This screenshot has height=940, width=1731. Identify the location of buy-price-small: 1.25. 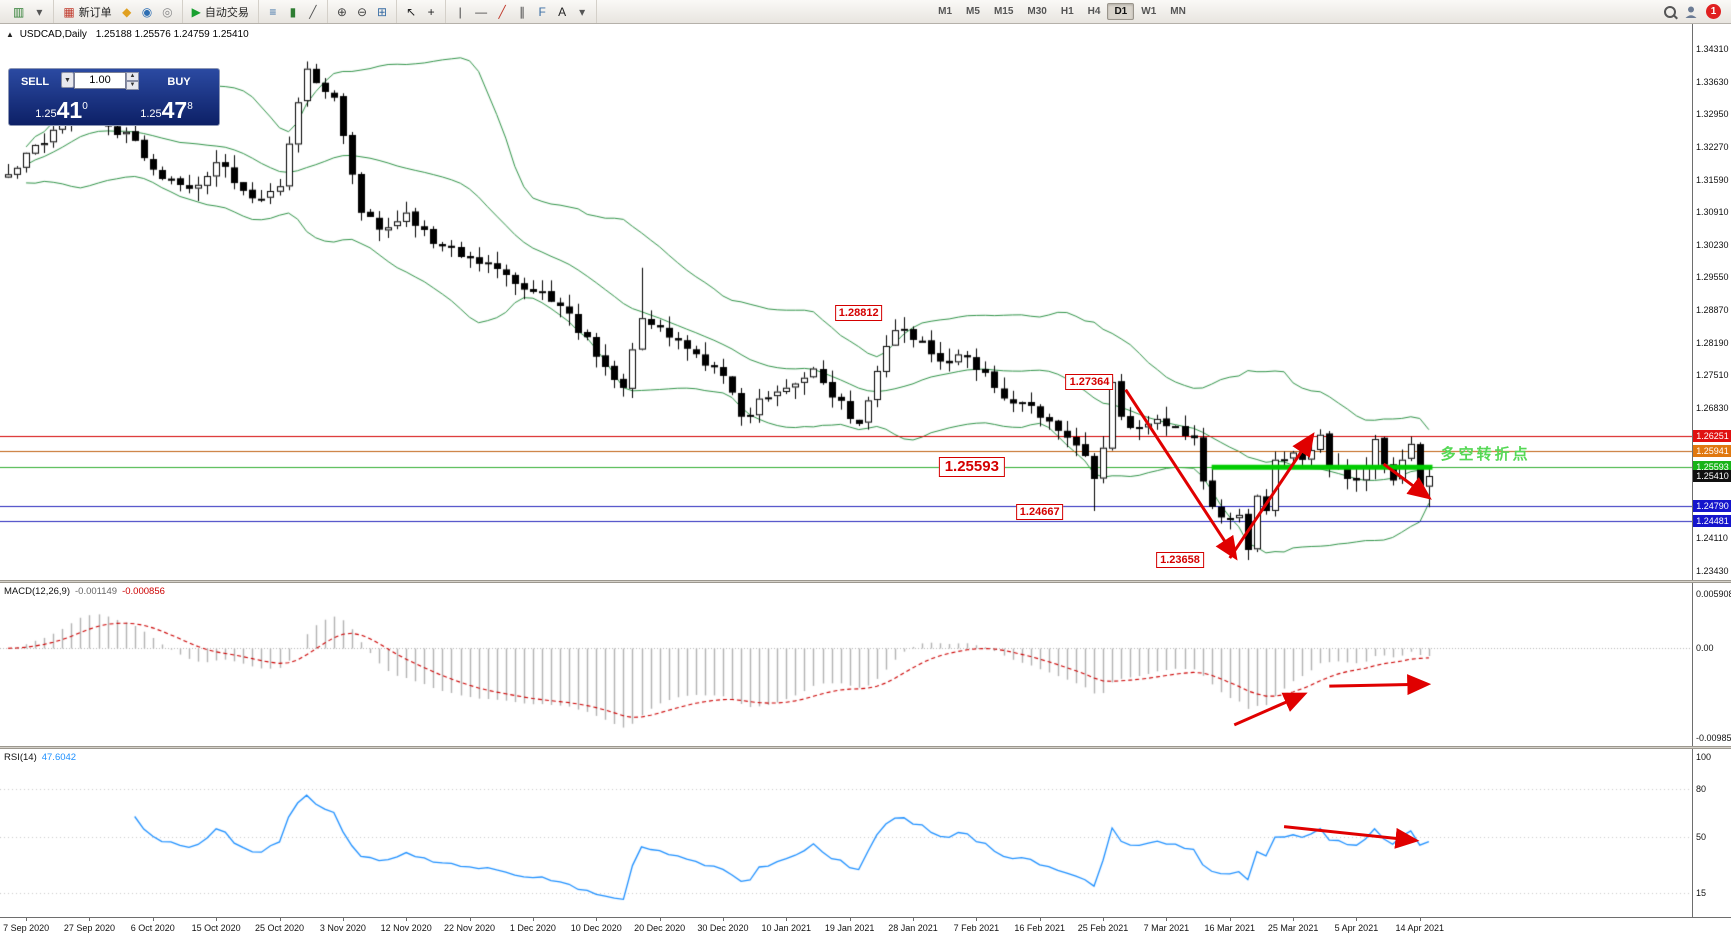
(151, 114).